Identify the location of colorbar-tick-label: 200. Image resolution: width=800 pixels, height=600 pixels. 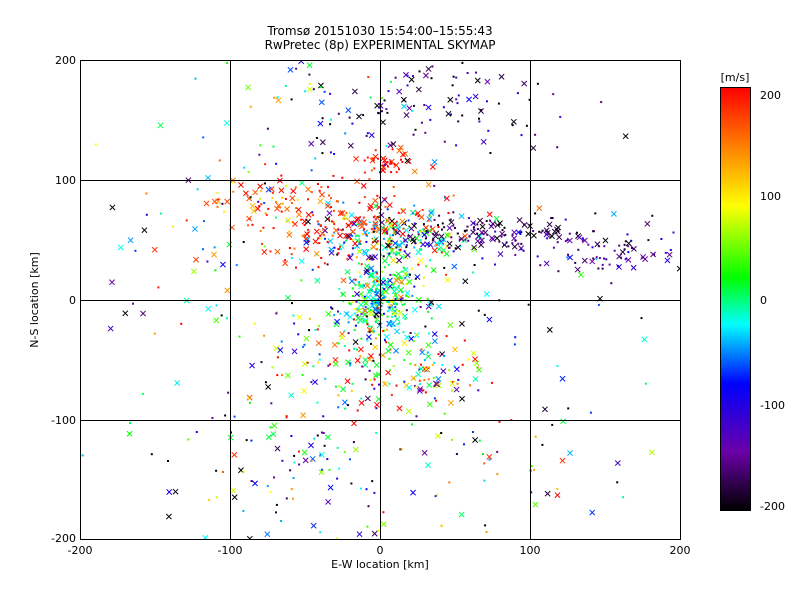
(770, 95).